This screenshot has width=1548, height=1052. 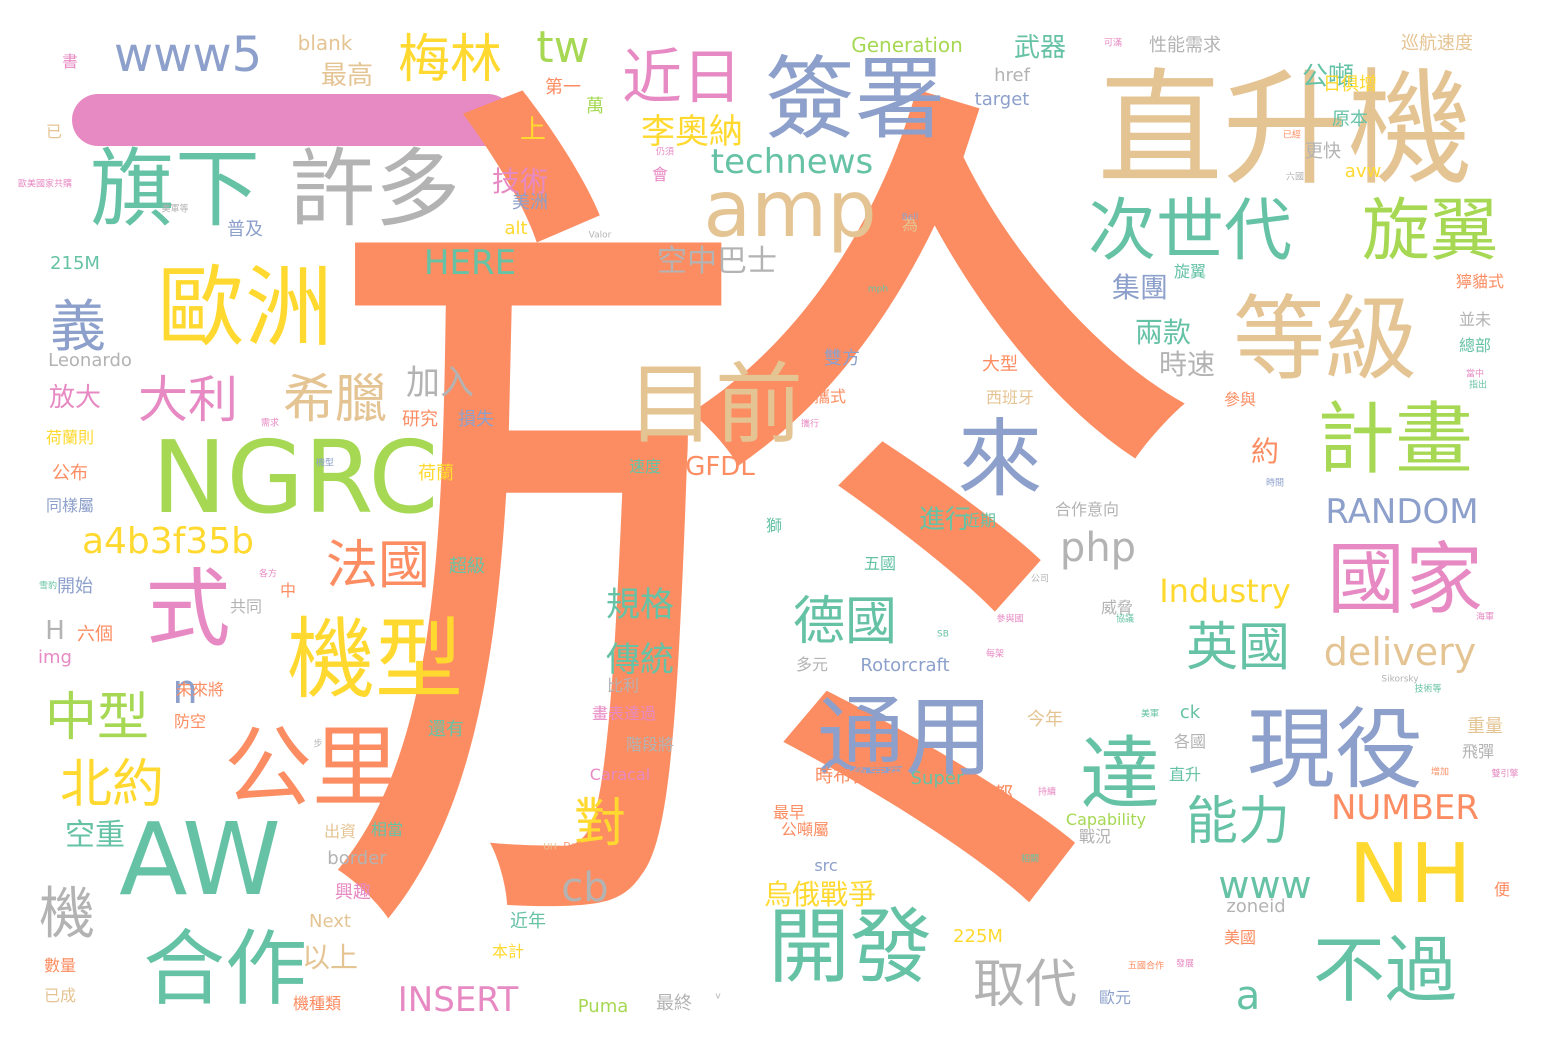 What do you see at coordinates (682, 78) in the screenshot?
I see `cloud-word: 近日` at bounding box center [682, 78].